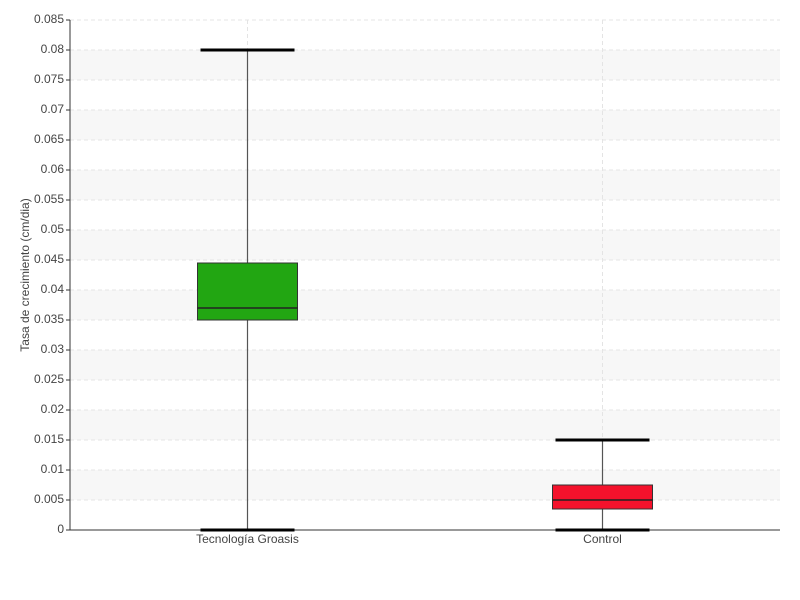  What do you see at coordinates (53, 409) in the screenshot?
I see `y-tick-label: 0.02` at bounding box center [53, 409].